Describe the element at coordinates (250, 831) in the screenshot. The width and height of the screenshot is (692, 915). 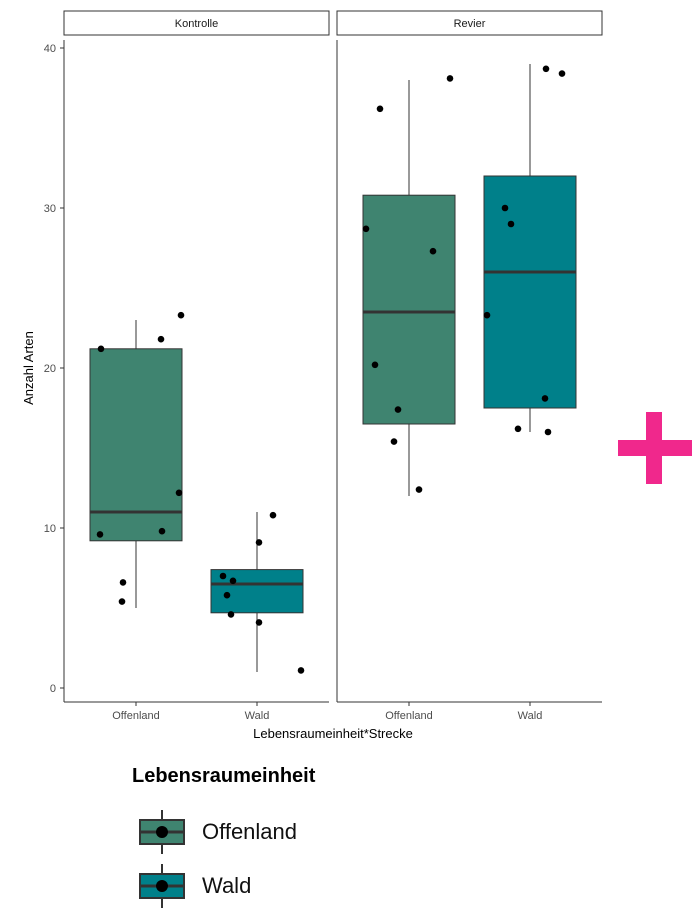
I see `legend-label-offenland: Offenland` at that location.